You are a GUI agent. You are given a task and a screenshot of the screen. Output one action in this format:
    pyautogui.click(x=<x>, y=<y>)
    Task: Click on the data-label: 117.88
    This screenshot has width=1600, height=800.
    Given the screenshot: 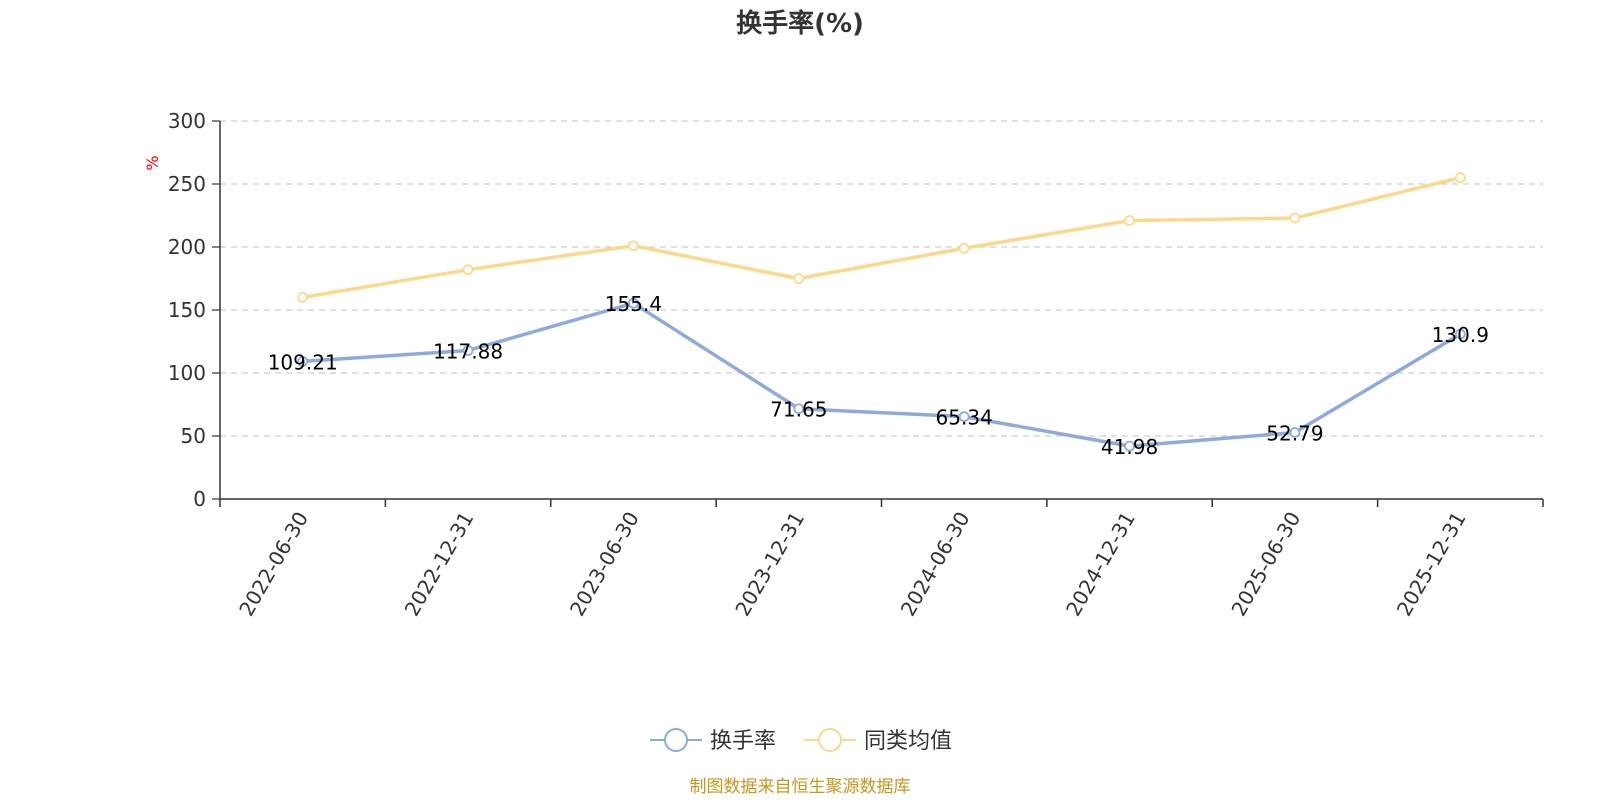 What is the action you would take?
    pyautogui.click(x=468, y=351)
    